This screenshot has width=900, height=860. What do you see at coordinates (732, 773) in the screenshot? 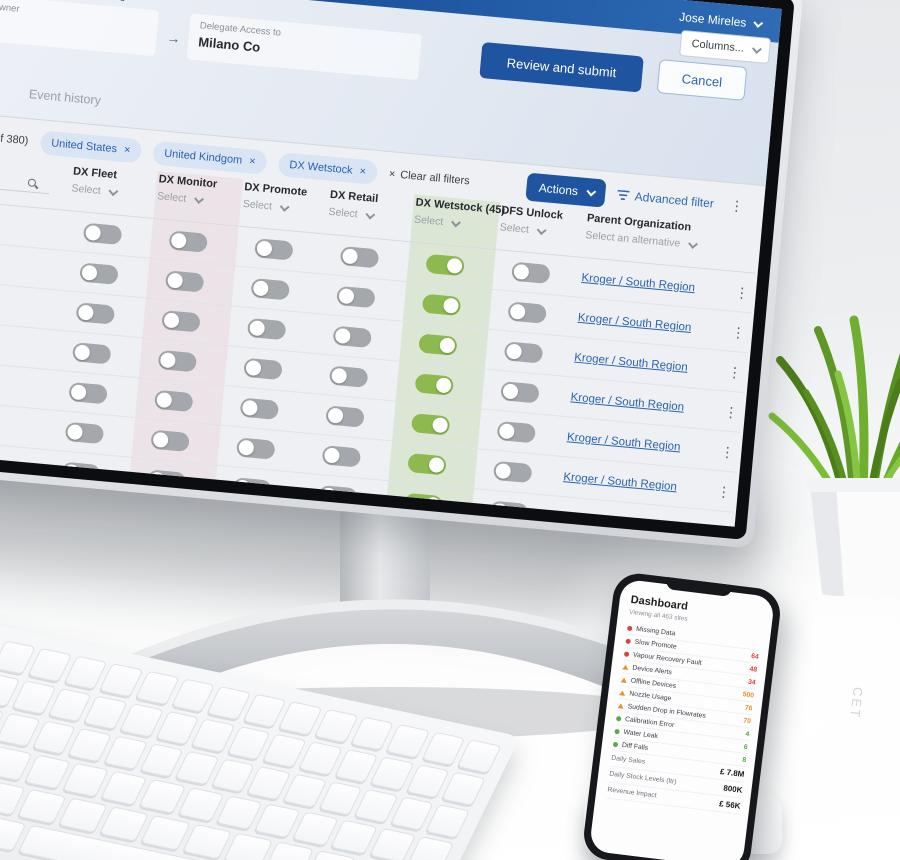
I see `metric-value: £ 7.8M` at bounding box center [732, 773].